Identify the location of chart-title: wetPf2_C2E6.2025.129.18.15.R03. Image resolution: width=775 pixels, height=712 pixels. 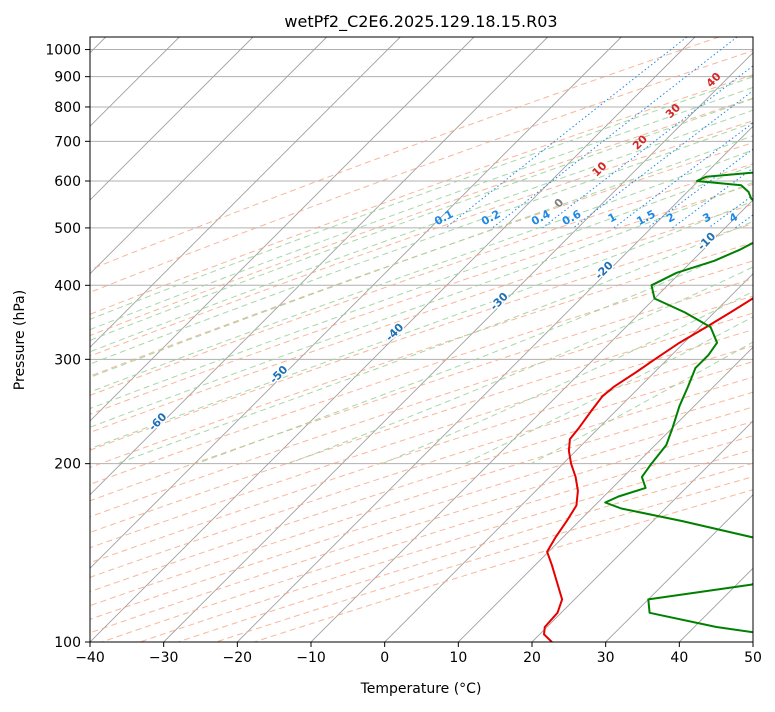
(420, 22).